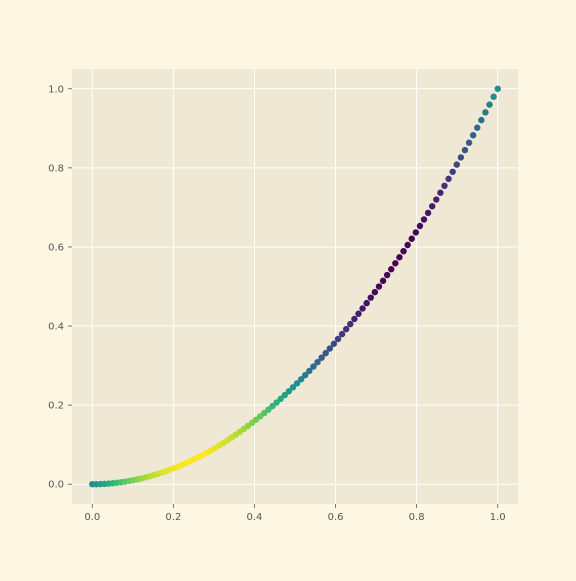 The height and width of the screenshot is (581, 576). I want to click on x-tick-label: 0.8, so click(417, 517).